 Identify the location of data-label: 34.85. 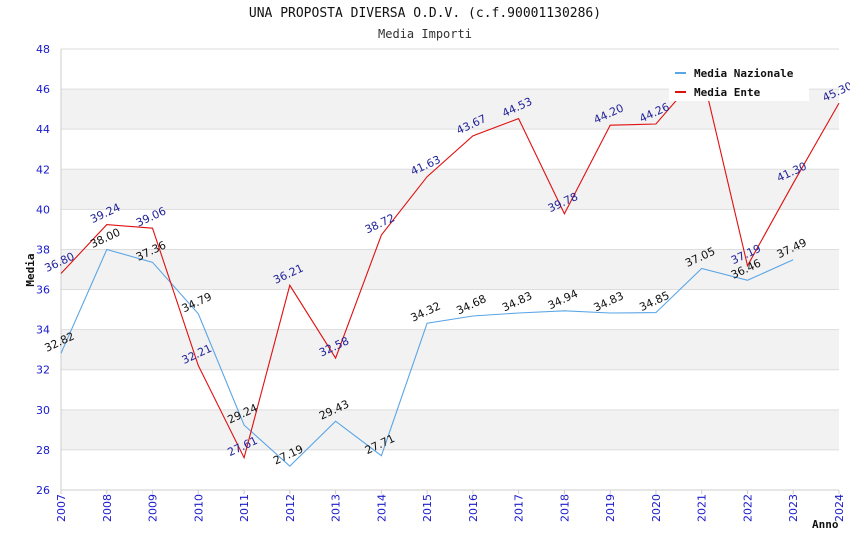
(654, 301).